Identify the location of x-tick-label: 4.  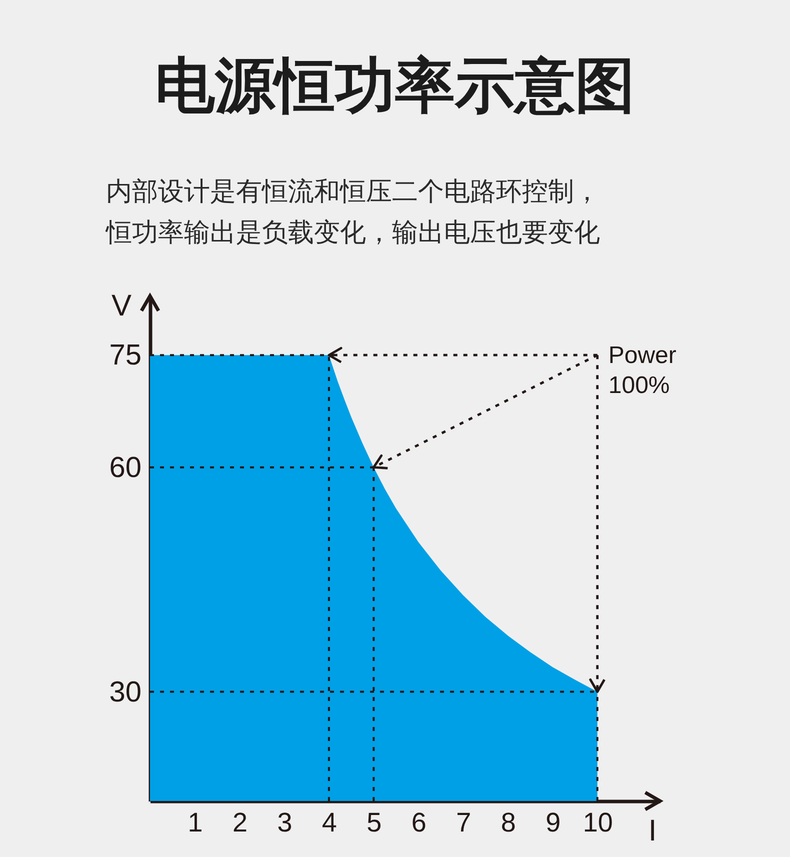
(329, 823).